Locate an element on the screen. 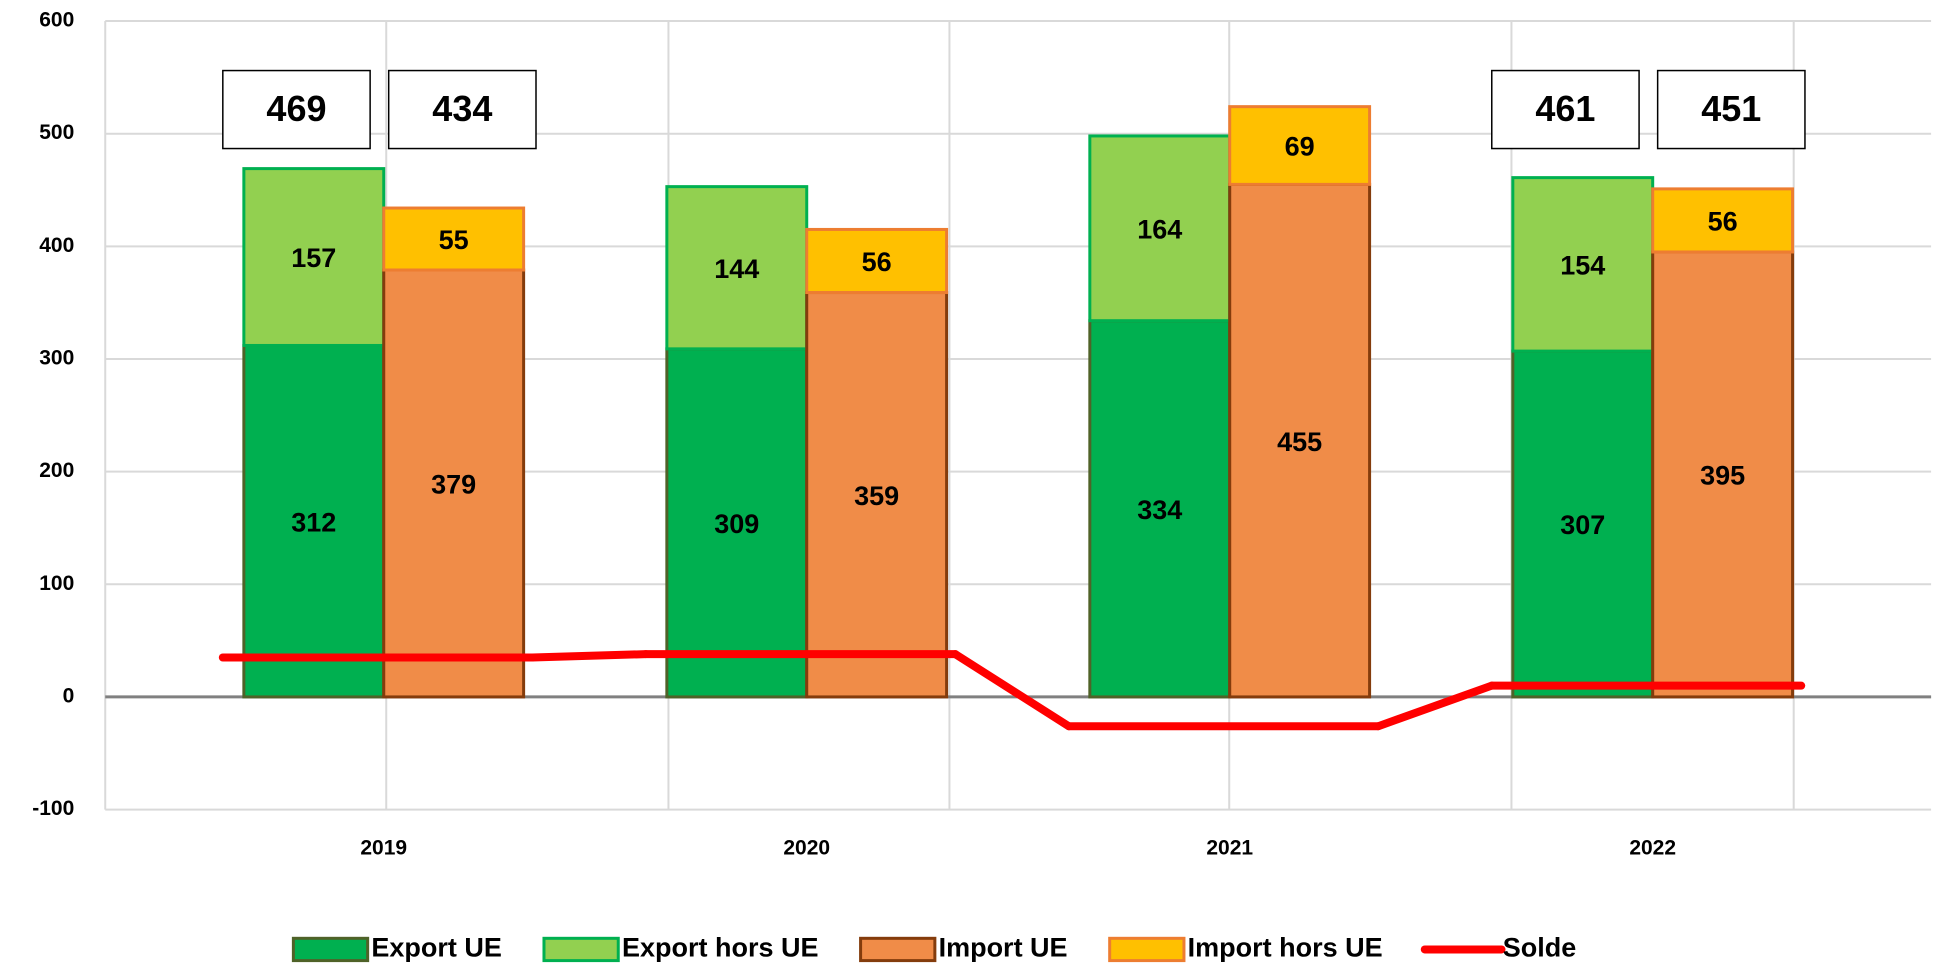 This screenshot has height=973, width=1941. y-tick-label: 600 is located at coordinates (56, 20).